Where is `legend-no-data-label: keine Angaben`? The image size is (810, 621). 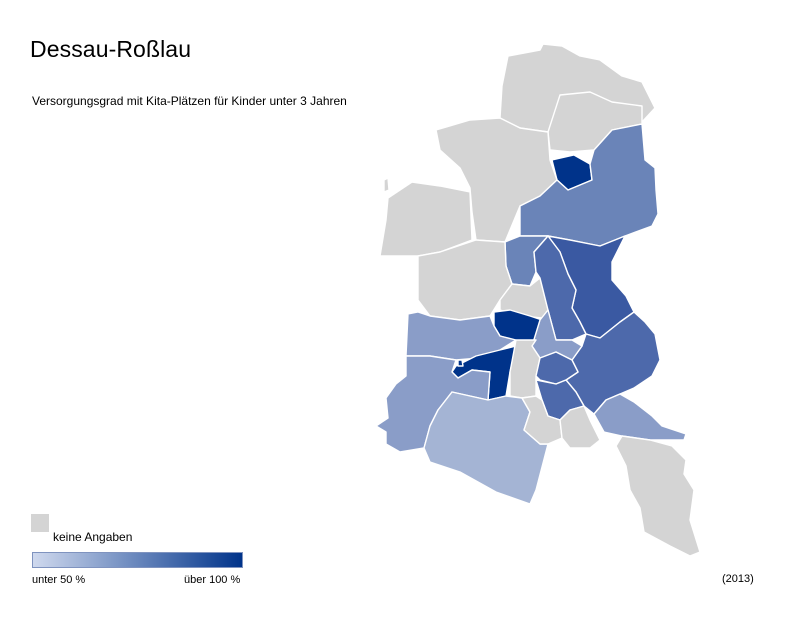 legend-no-data-label: keine Angaben is located at coordinates (93, 537).